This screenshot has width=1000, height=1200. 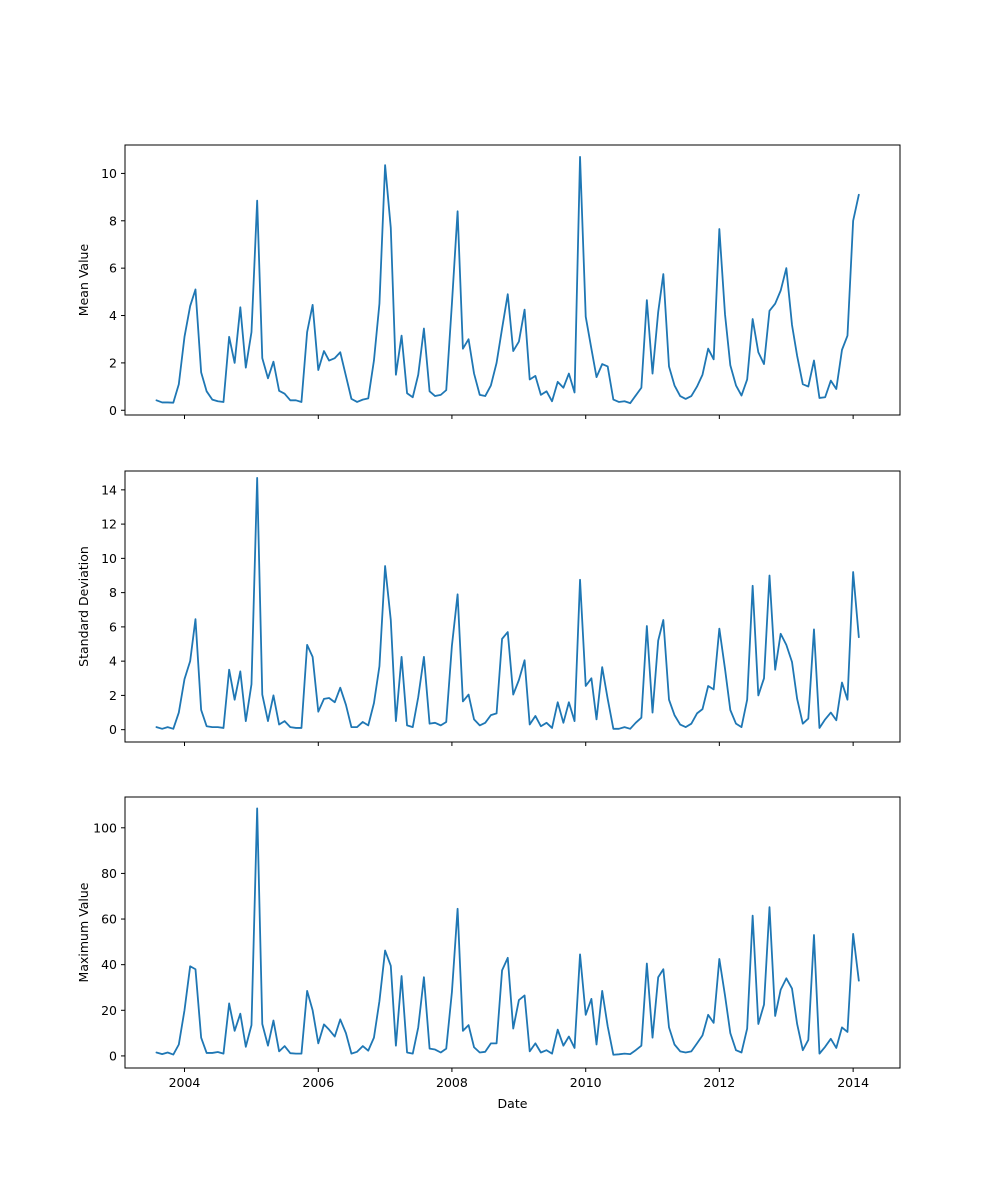 I want to click on x-tick-label: 2010, so click(x=586, y=1082).